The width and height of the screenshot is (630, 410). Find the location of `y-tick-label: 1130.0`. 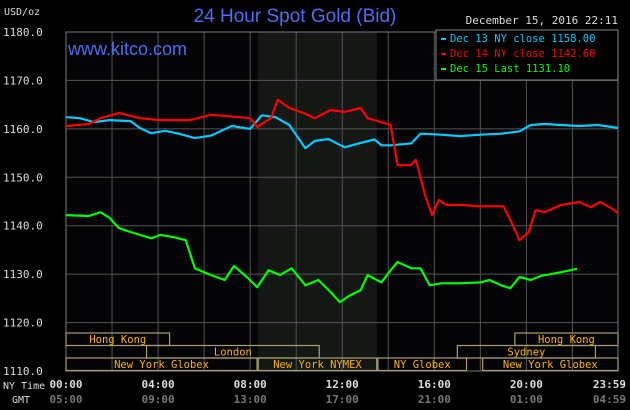

y-tick-label: 1130.0 is located at coordinates (23, 274).